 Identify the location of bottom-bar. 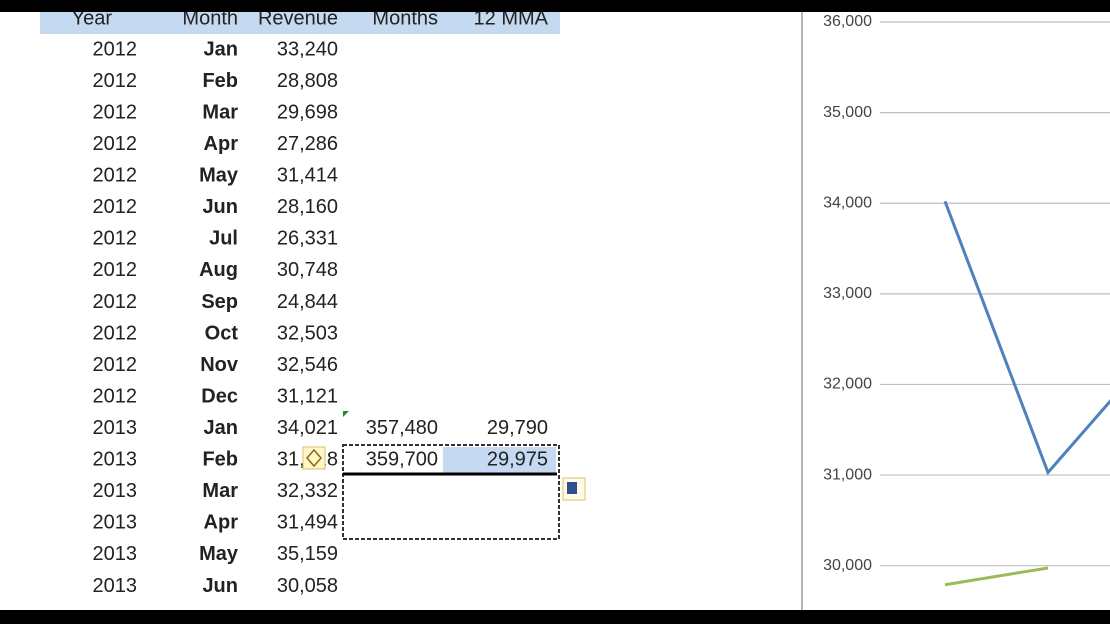
(555, 617).